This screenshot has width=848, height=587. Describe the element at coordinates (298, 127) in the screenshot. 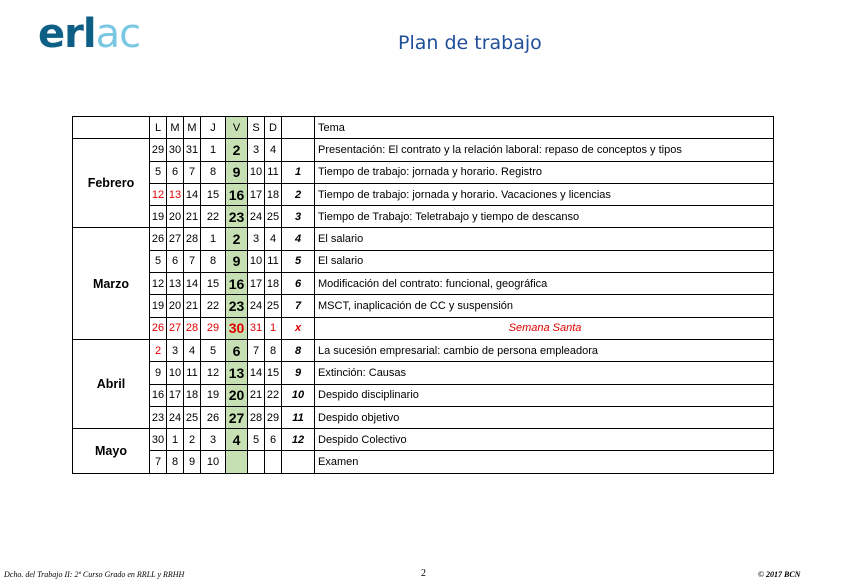

I see `column-header` at that location.